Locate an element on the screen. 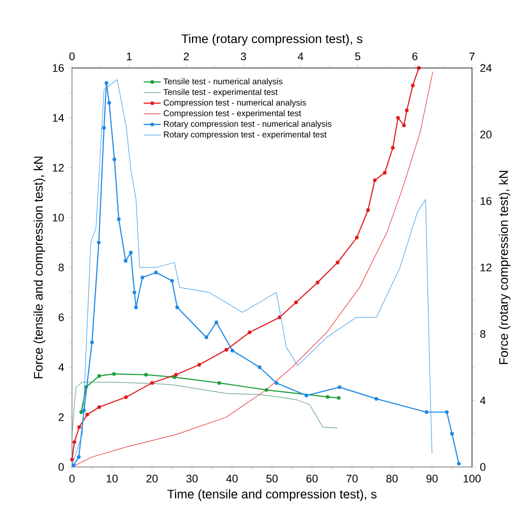  y-tick-label: 4 is located at coordinates (61, 367).